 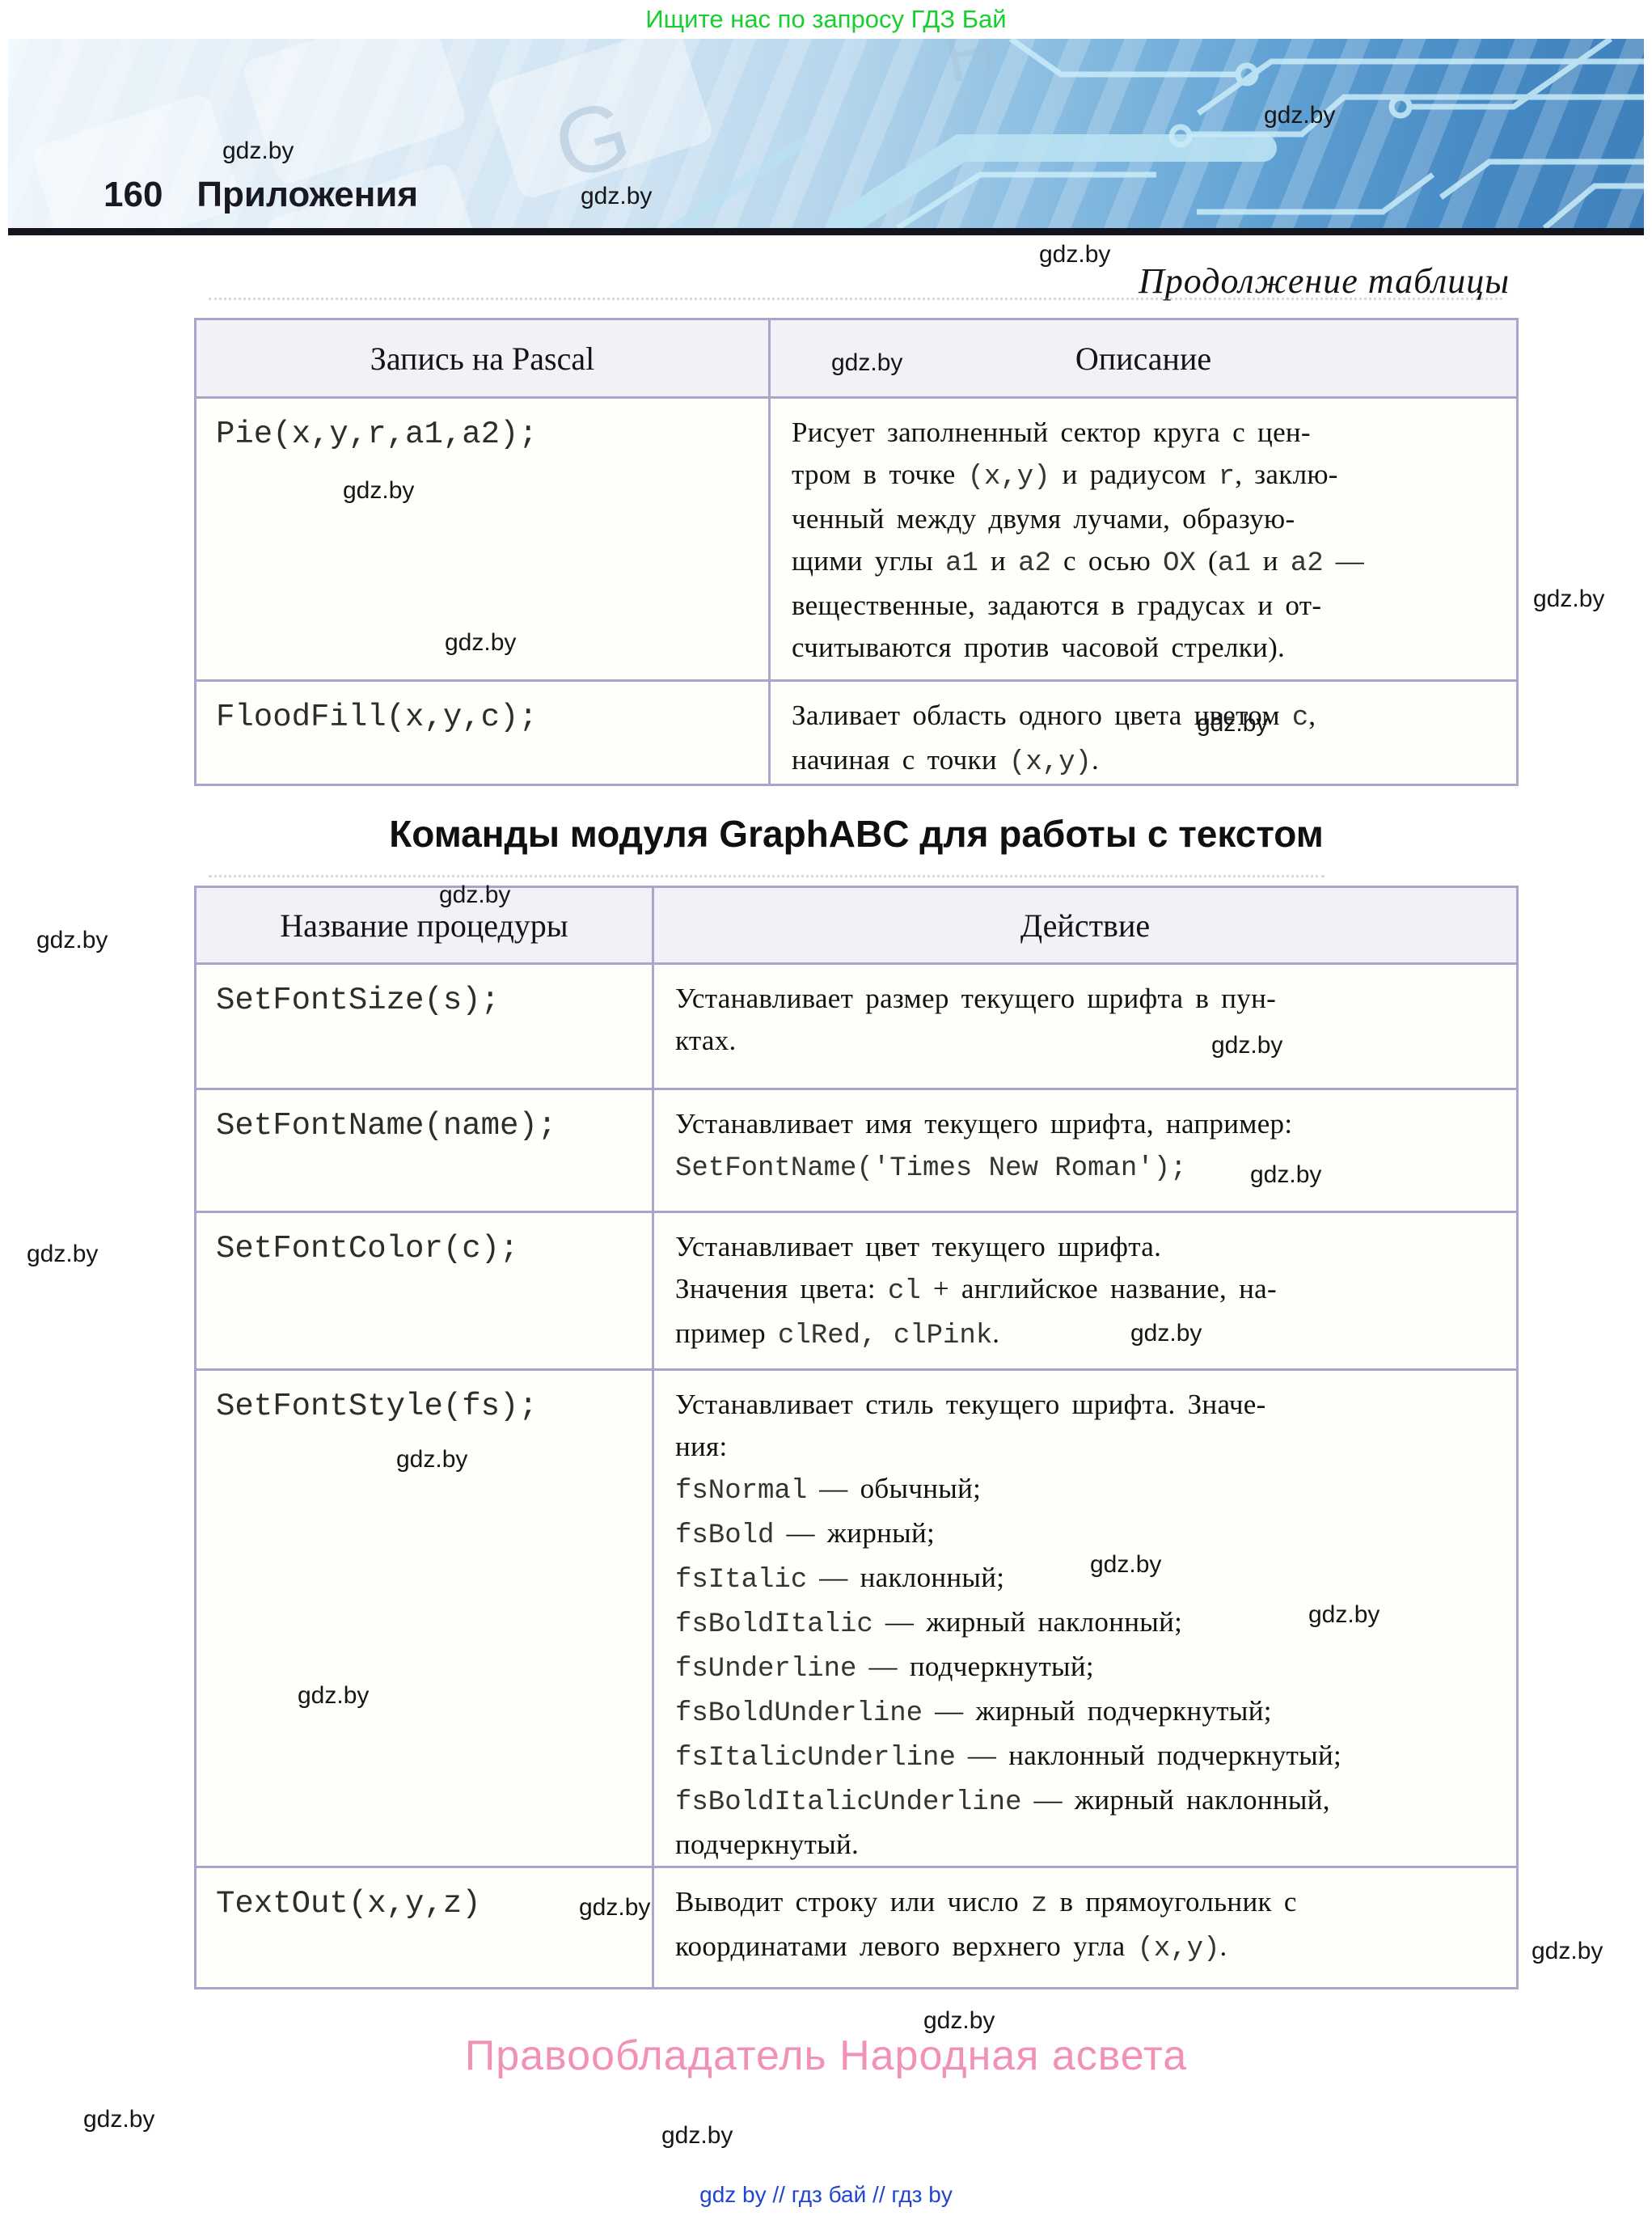 I want to click on top-promo-text: Ищите нас по запросу ГДЗ Бай, so click(x=826, y=19).